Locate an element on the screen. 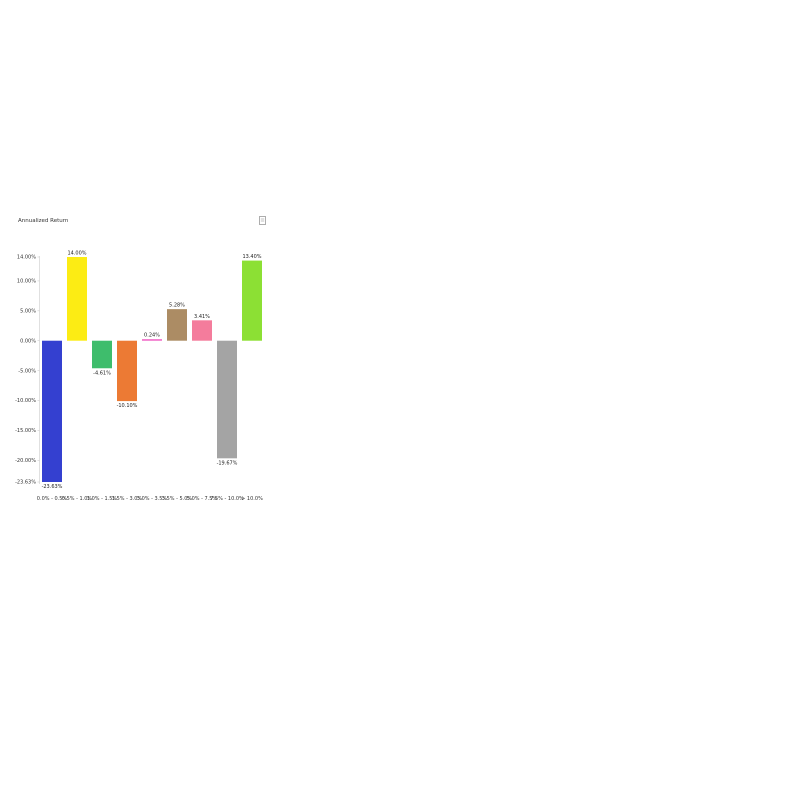  x-tick-label: 0.5% - 1.0% is located at coordinates (77, 499).